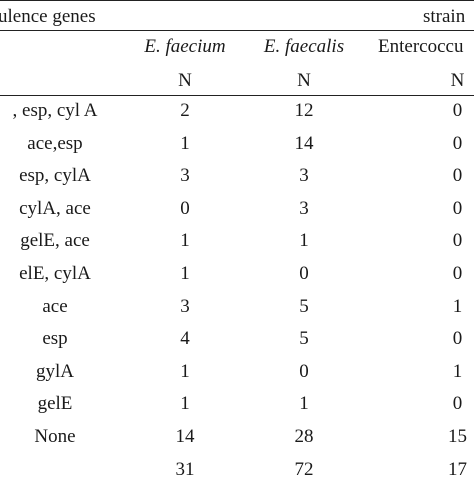 The image size is (474, 481). I want to click on col-faecium-header: E. faecium, so click(185, 46).